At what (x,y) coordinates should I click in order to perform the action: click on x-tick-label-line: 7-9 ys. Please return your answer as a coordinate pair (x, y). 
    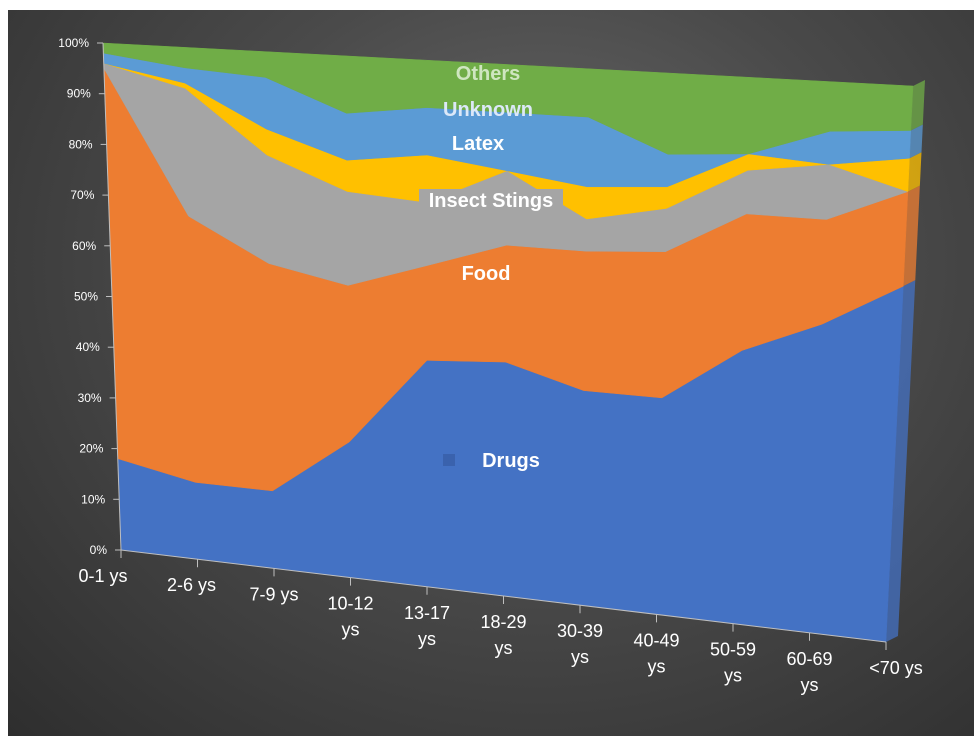
    Looking at the image, I should click on (273, 594).